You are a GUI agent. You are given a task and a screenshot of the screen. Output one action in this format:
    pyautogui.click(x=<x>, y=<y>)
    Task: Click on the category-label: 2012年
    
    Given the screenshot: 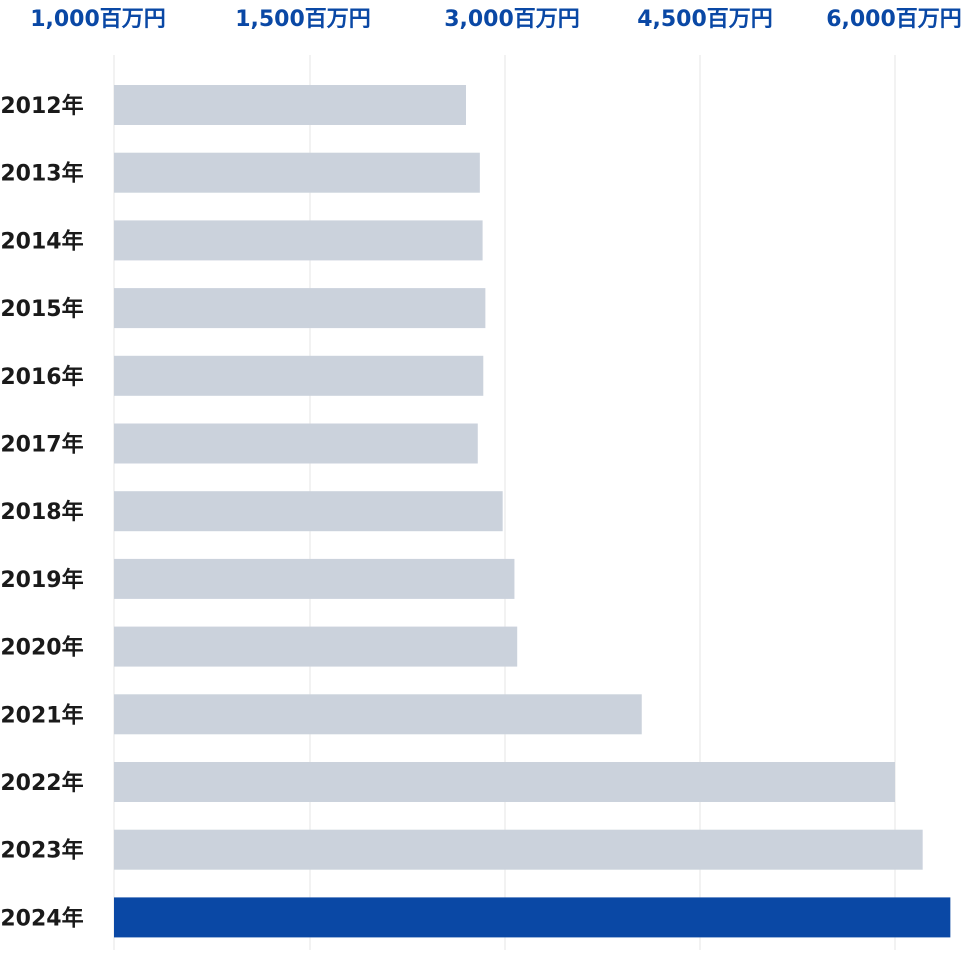 What is the action you would take?
    pyautogui.click(x=41, y=106)
    